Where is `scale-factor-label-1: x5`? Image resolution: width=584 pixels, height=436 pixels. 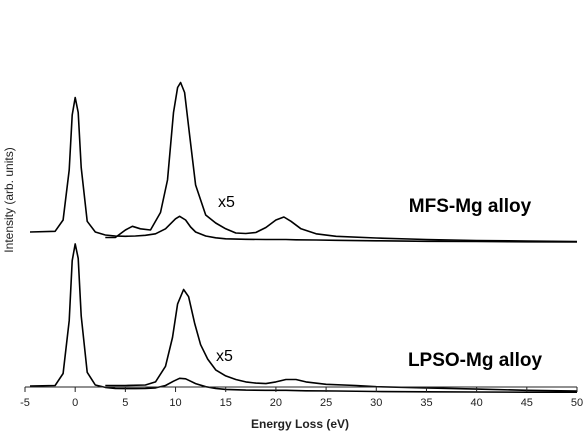 scale-factor-label-1: x5 is located at coordinates (226, 202).